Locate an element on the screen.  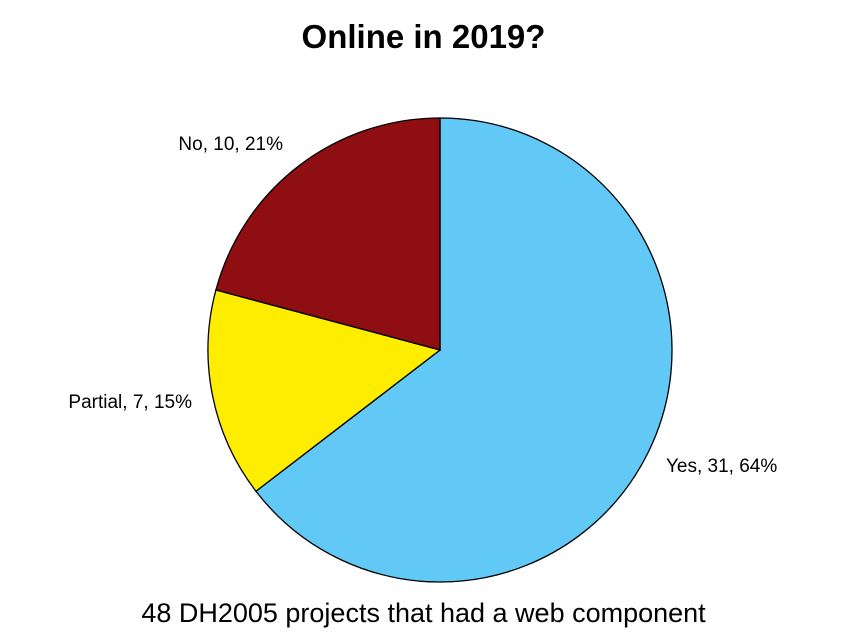
pie-slice-partial is located at coordinates (324, 391).